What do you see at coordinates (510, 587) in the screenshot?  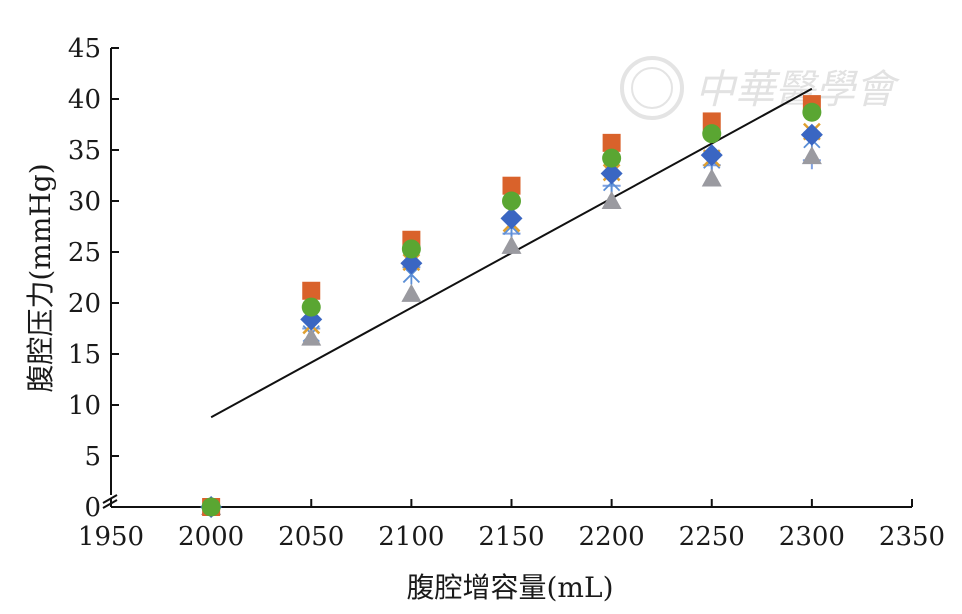 I see `x-axis-title: 腹腔增容量(mL)` at bounding box center [510, 587].